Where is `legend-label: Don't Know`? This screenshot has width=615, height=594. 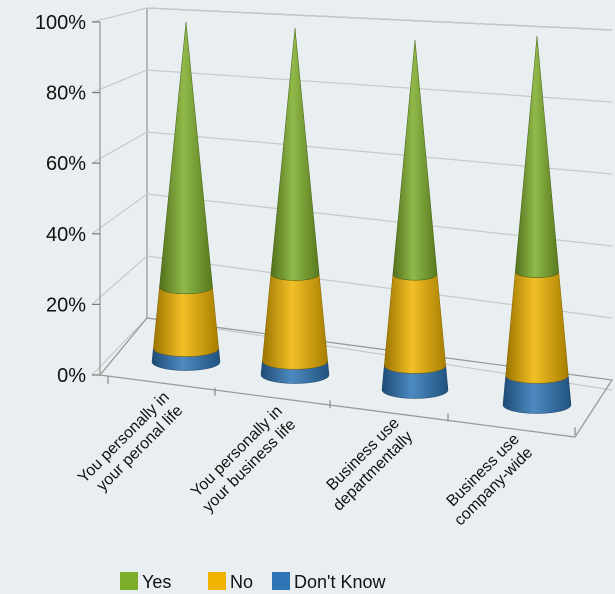 legend-label: Don't Know is located at coordinates (340, 582).